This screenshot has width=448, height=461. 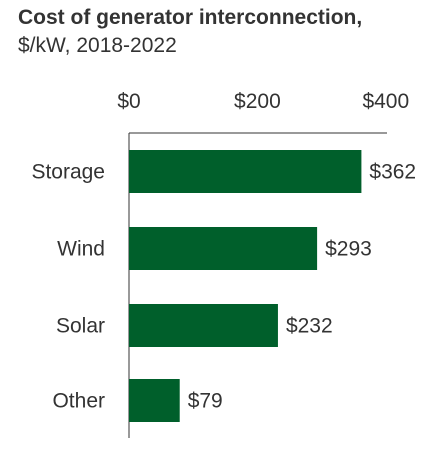 What do you see at coordinates (68, 172) in the screenshot?
I see `category-label: Storage` at bounding box center [68, 172].